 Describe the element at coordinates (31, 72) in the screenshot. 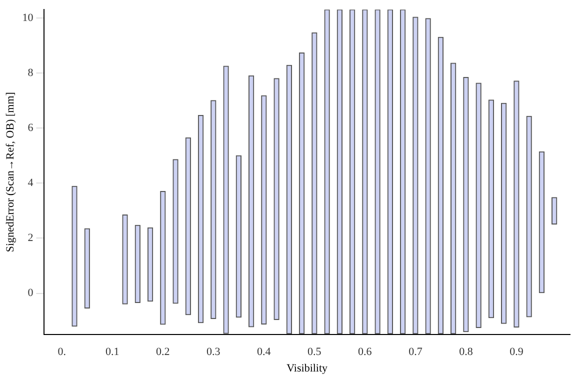

I see `y-tick-label: 8` at that location.